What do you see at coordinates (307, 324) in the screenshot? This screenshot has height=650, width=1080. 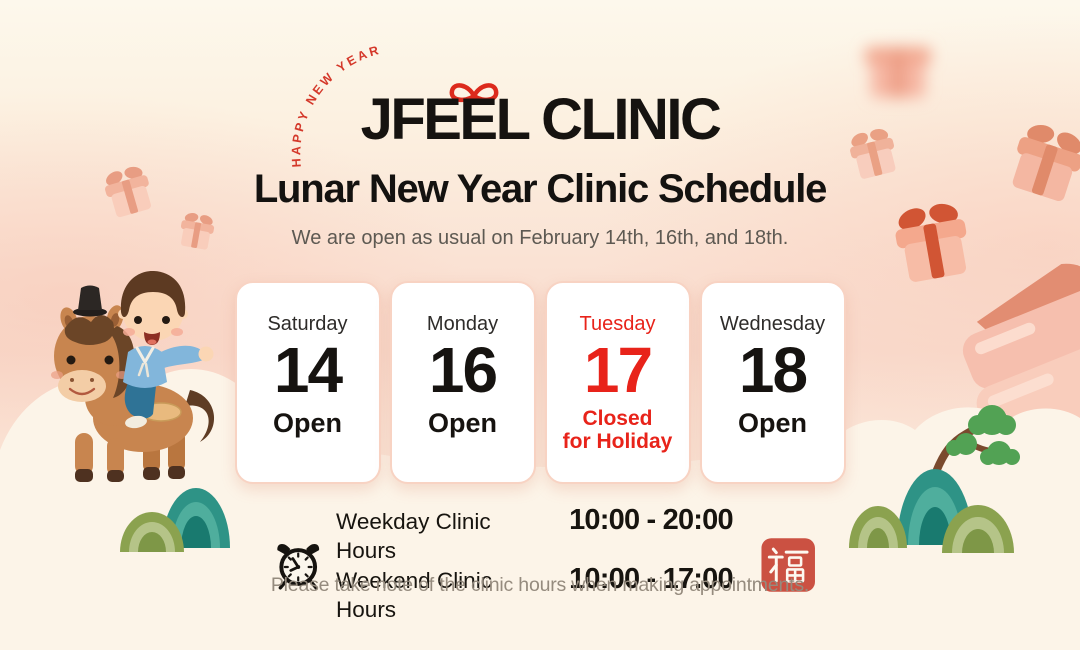 I see `card-day: Saturday` at bounding box center [307, 324].